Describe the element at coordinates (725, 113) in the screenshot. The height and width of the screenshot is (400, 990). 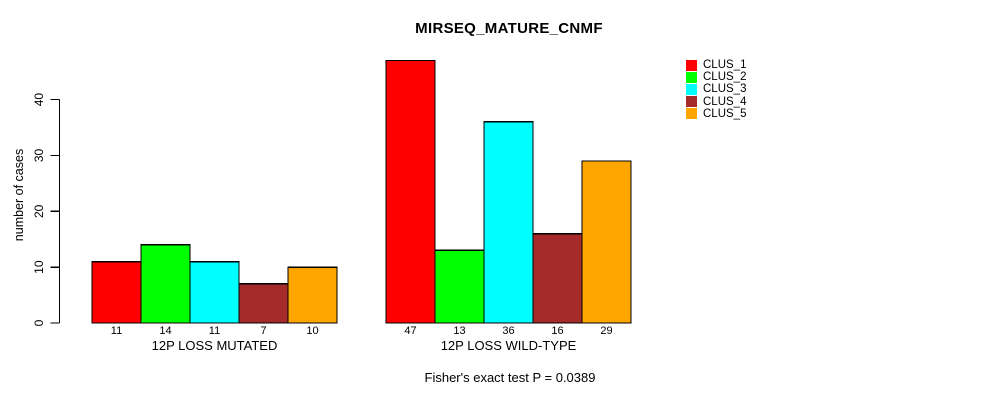
I see `legend-label: CLUS_5` at that location.